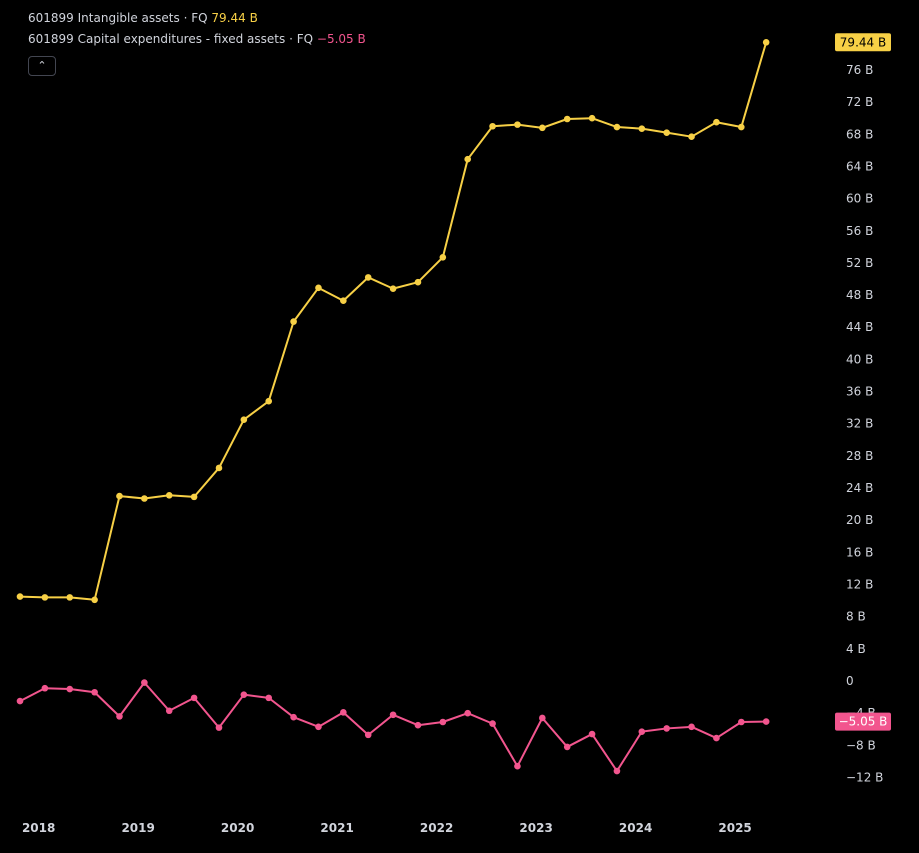 The image size is (919, 853). Describe the element at coordinates (859, 327) in the screenshot. I see `y-tick-label: 44 B` at that location.